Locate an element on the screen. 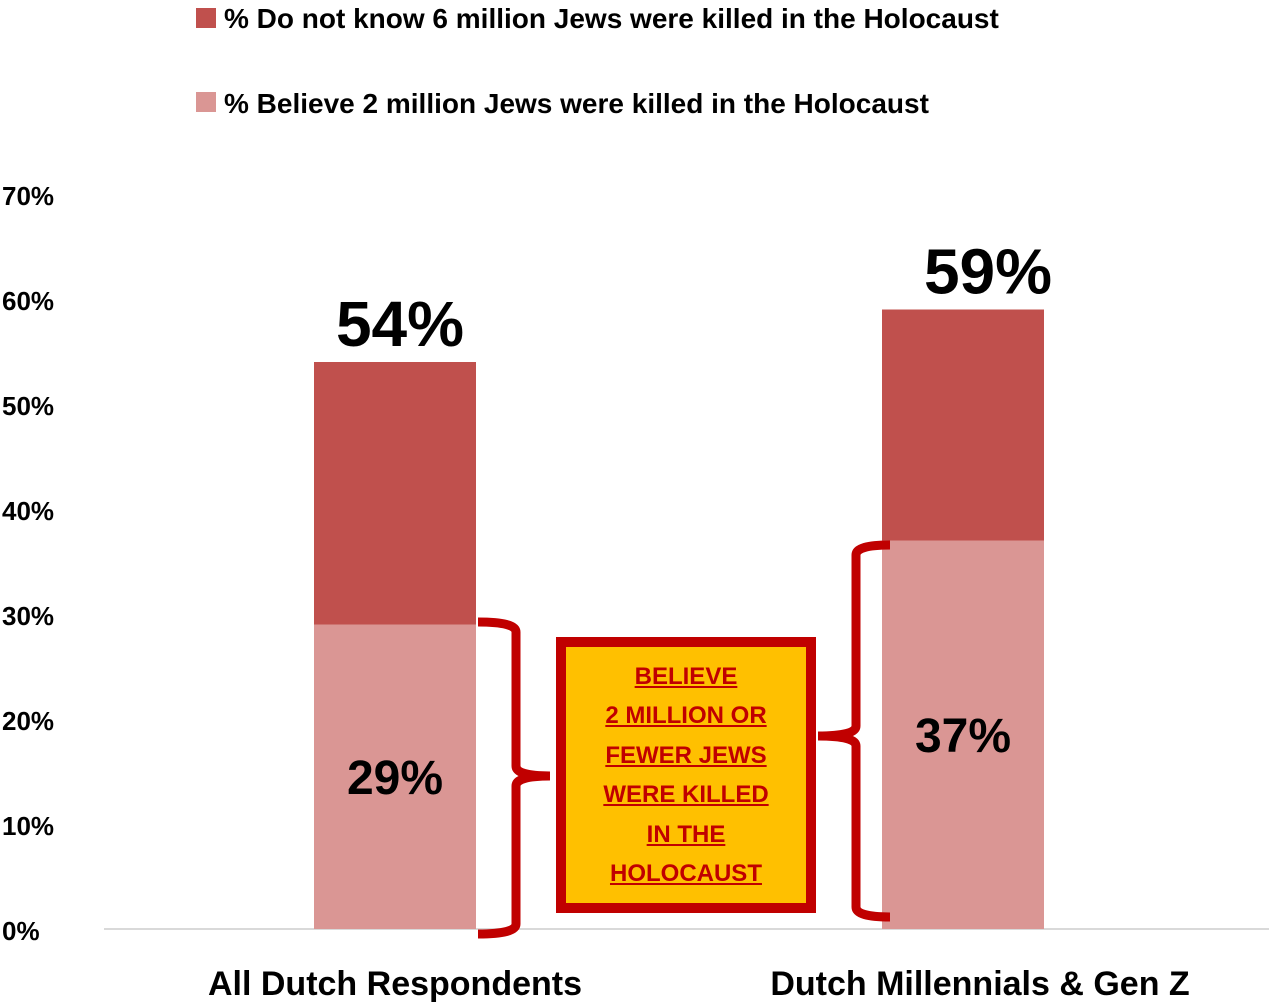 Image resolution: width=1269 pixels, height=1004 pixels. y-tick-label: 70% is located at coordinates (28, 196).